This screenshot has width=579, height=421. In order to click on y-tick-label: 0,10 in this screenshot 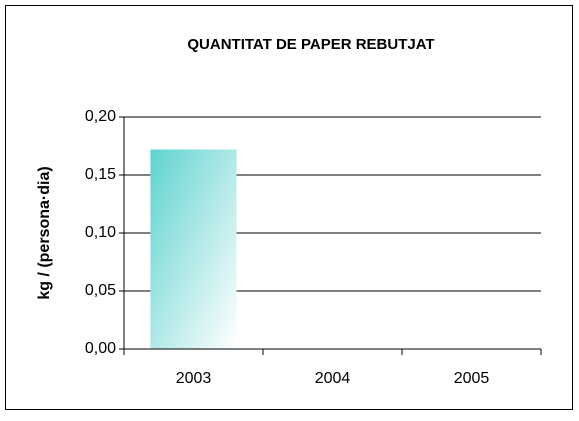, I will do `click(100, 232)`.